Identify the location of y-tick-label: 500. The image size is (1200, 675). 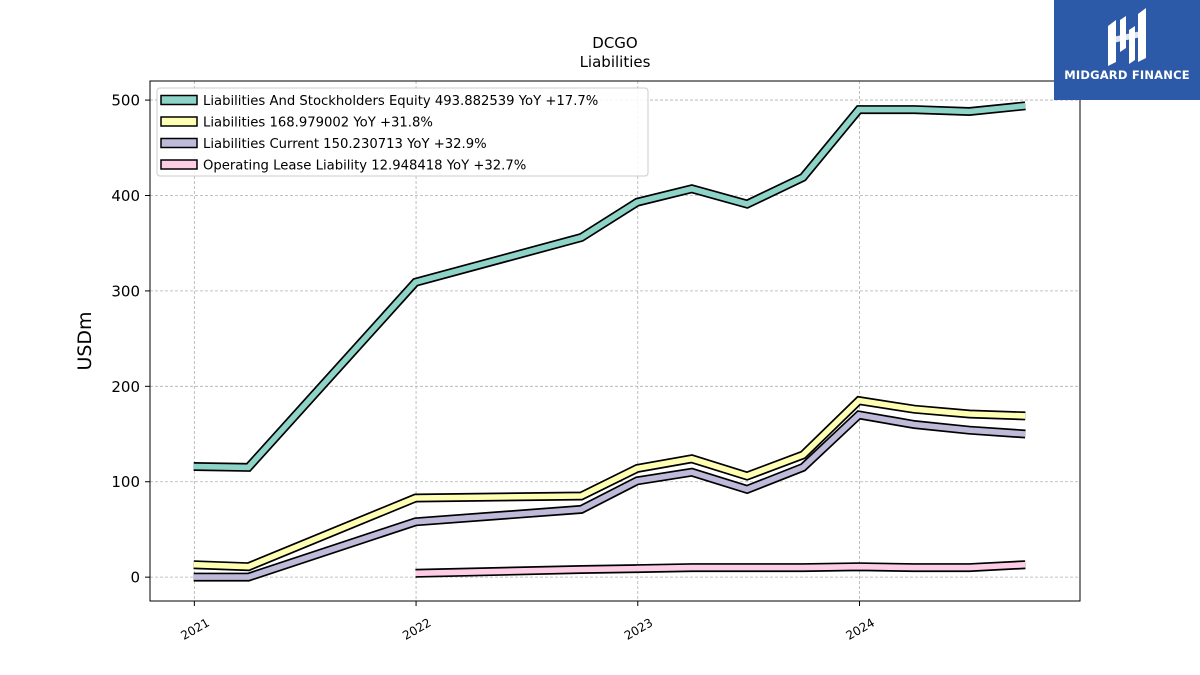
(125, 101).